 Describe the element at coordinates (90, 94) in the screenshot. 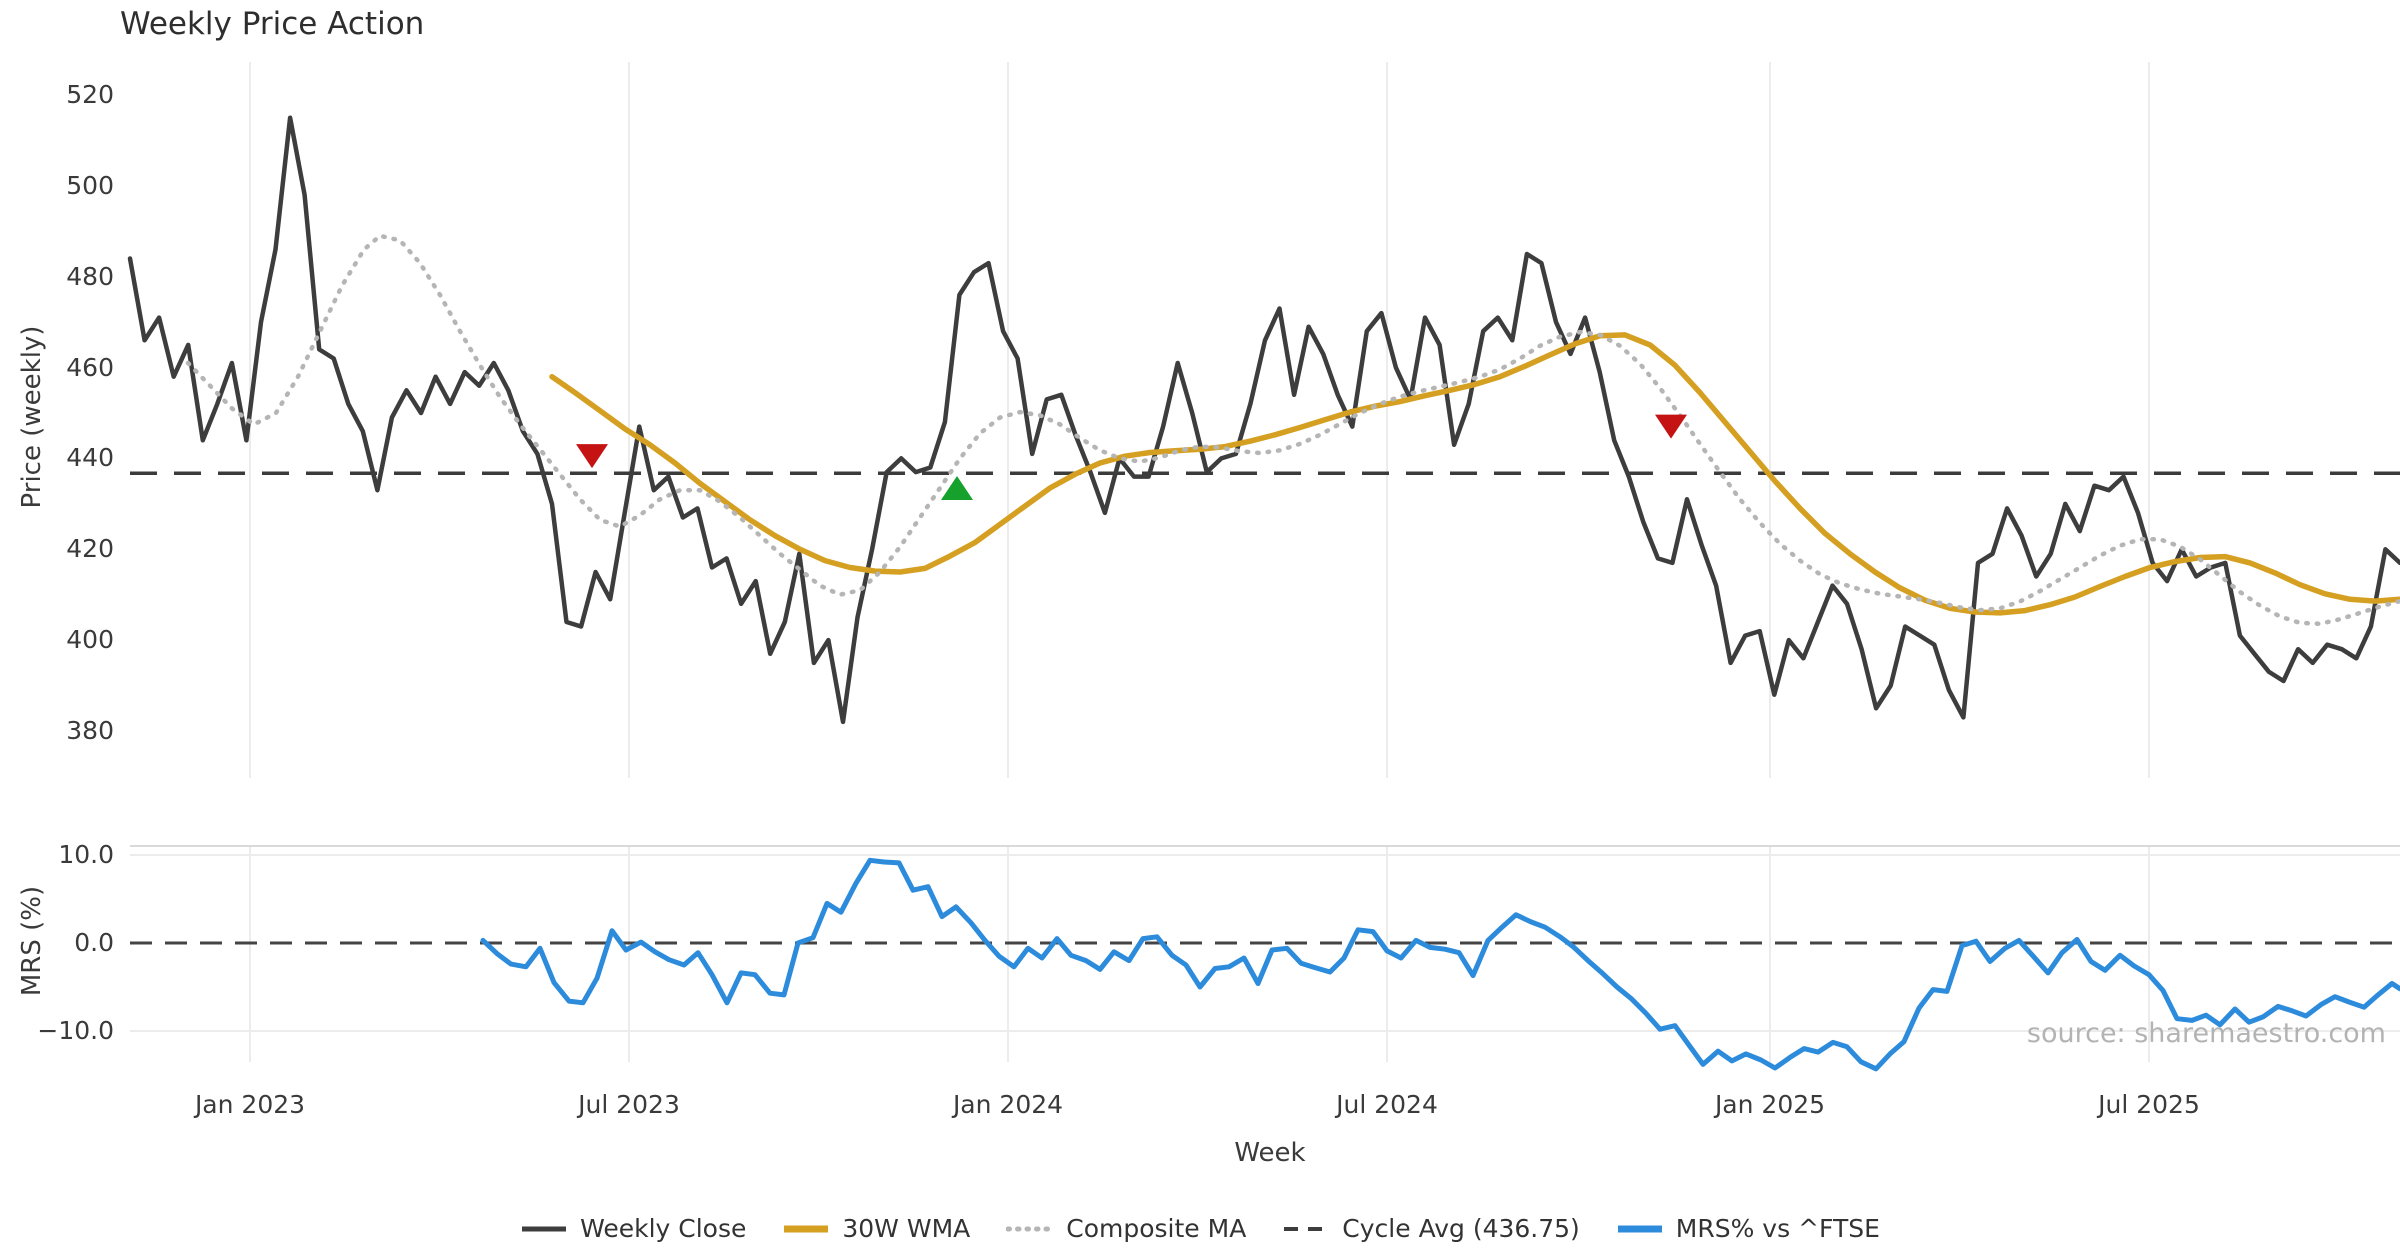

I see `price-tick-520: 520` at that location.